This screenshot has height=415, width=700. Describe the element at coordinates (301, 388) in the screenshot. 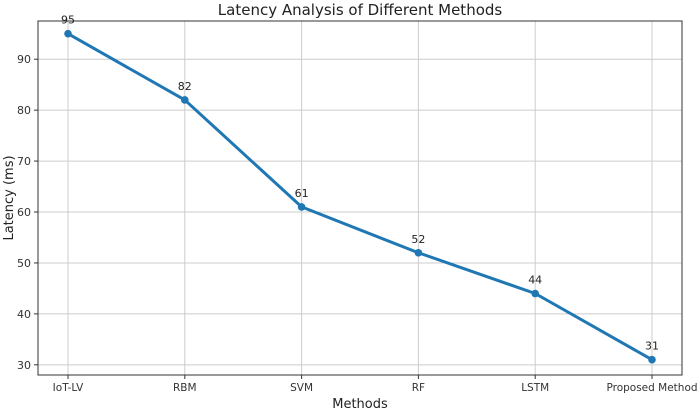

I see `x-tick-label: SVM` at that location.